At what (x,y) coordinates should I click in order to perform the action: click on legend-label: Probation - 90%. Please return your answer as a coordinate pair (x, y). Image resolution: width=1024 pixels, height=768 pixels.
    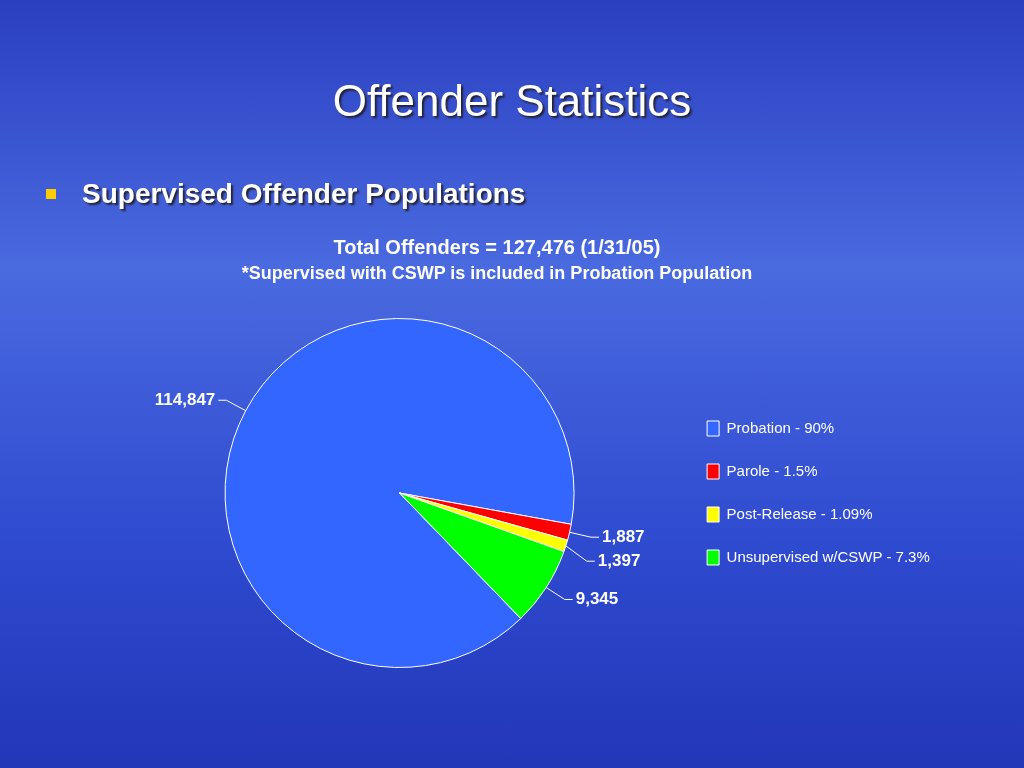
    Looking at the image, I should click on (780, 427).